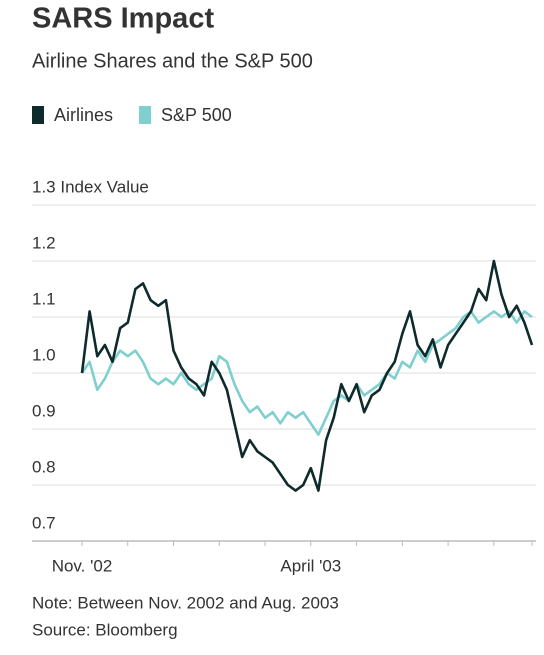  I want to click on y-tick-label: 1.3 Index Value, so click(90, 186).